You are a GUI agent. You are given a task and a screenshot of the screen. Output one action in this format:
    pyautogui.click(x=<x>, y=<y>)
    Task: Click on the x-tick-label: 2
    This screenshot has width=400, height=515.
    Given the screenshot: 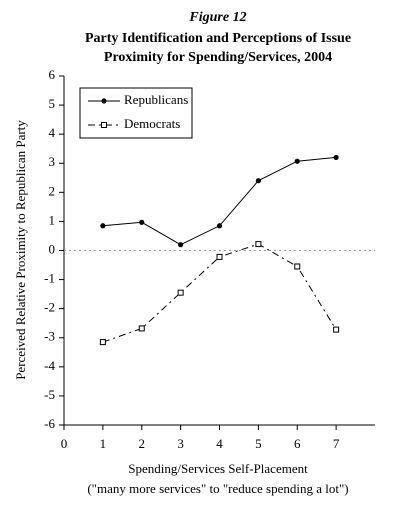 What is the action you would take?
    pyautogui.click(x=142, y=443)
    